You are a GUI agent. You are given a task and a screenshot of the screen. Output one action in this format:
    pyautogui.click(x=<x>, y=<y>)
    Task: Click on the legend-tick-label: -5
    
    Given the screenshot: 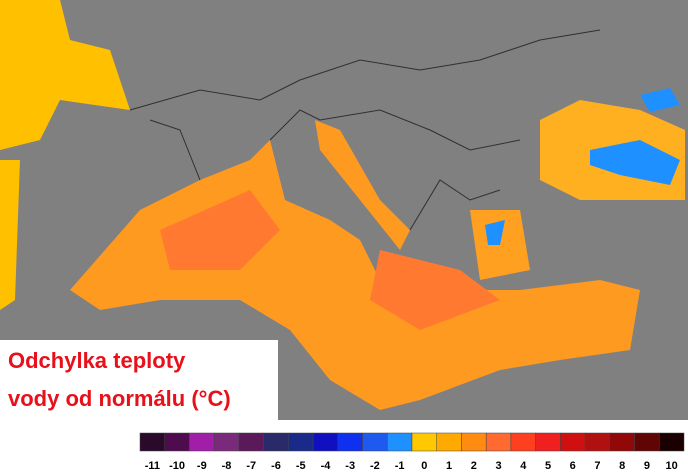 What is the action you would take?
    pyautogui.click(x=301, y=466)
    